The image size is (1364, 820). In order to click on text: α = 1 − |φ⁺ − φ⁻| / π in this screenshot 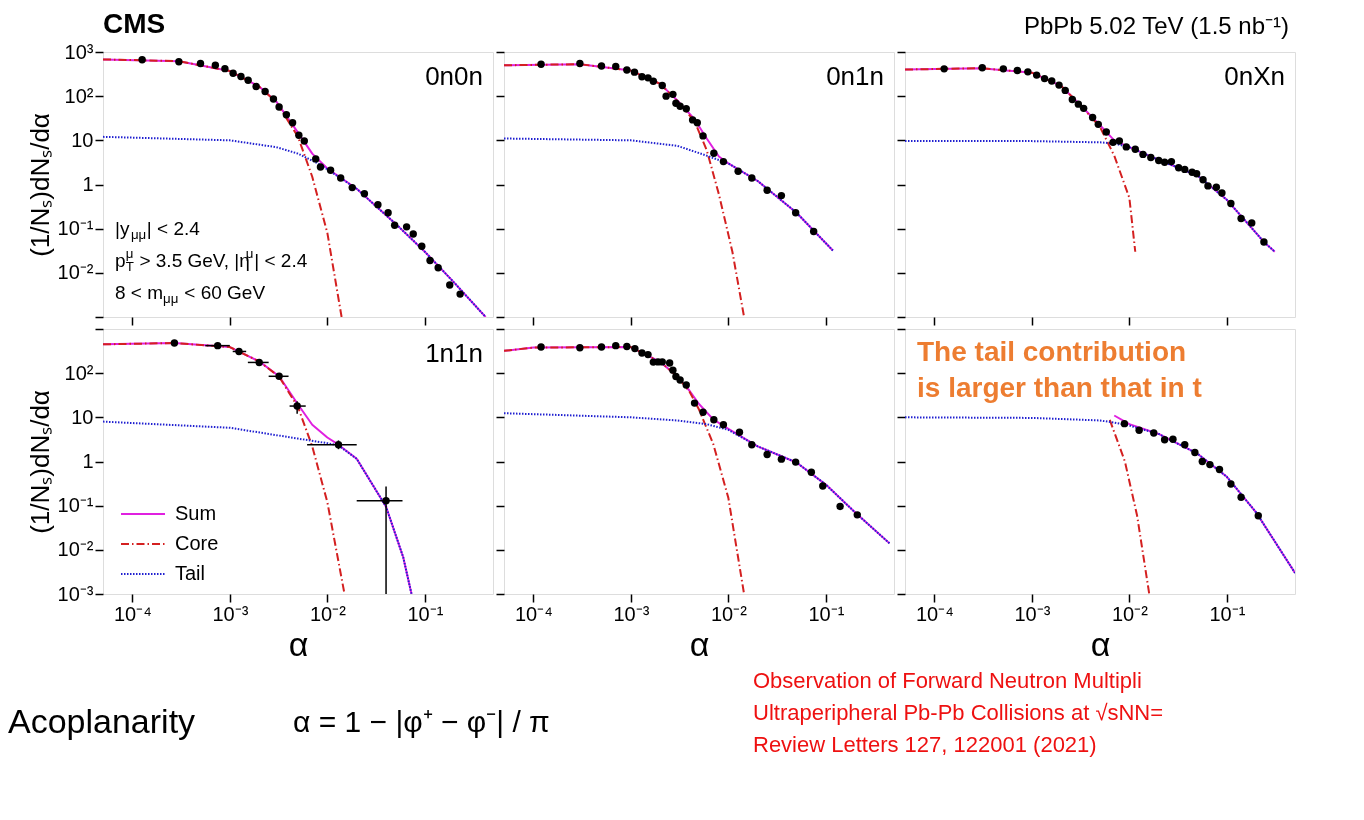, I will do `click(421, 721)`.